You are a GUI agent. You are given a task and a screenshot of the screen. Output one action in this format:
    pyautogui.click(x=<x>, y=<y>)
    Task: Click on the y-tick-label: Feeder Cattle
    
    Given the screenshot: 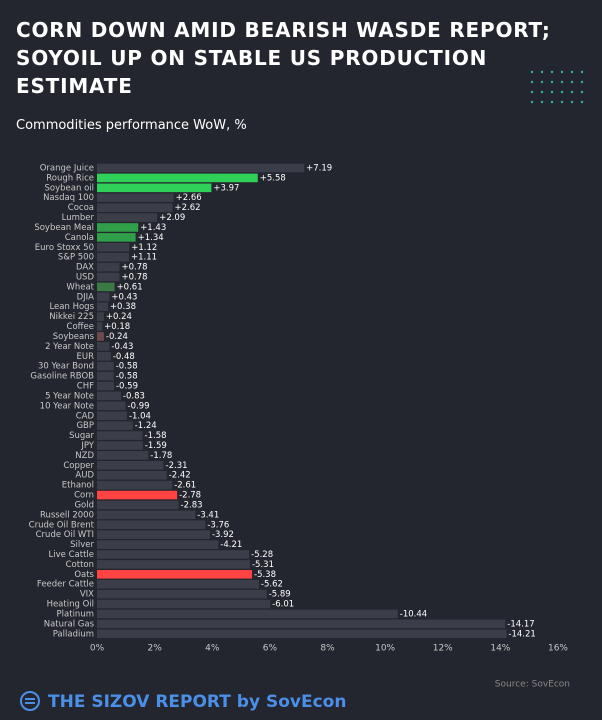 What is the action you would take?
    pyautogui.click(x=65, y=585)
    